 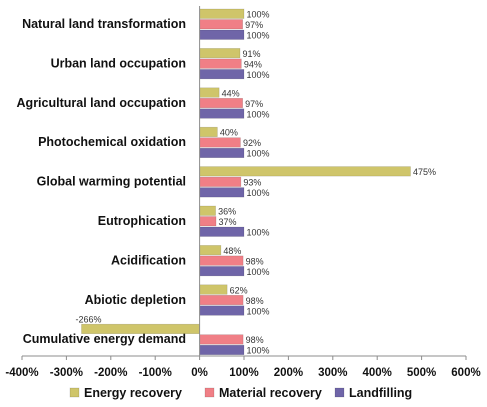 I want to click on x-tick-label: 0%, so click(x=199, y=373).